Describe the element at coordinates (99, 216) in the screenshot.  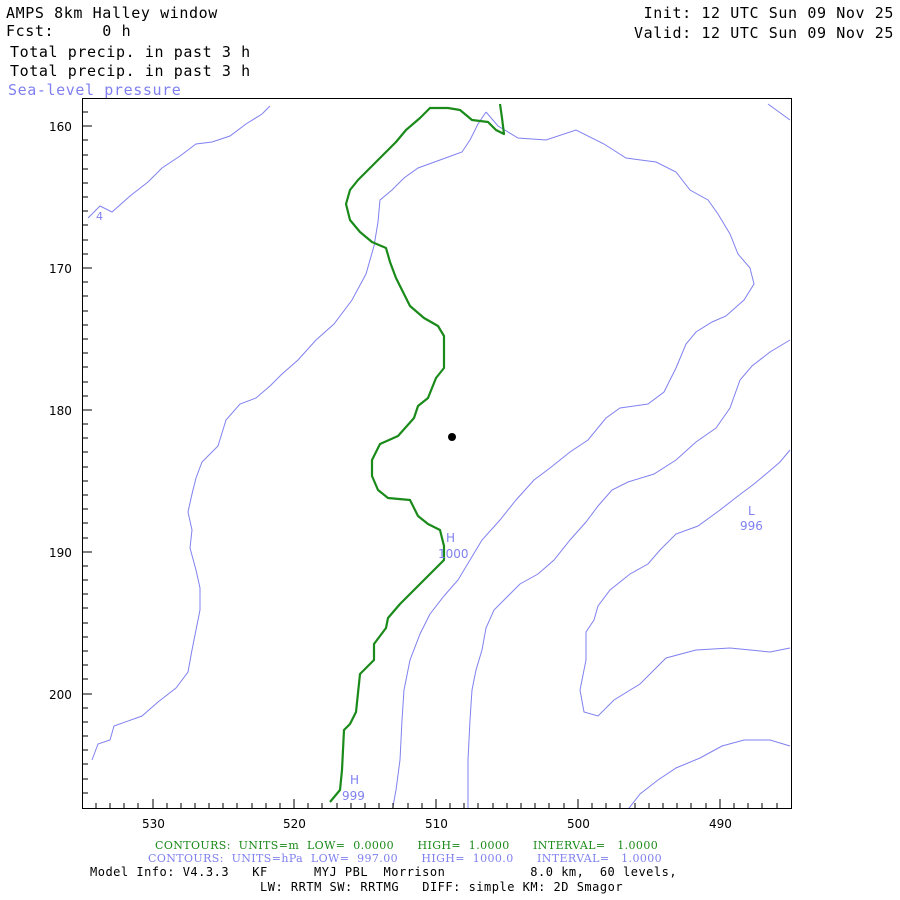
I see `contour-value-label: 4` at that location.